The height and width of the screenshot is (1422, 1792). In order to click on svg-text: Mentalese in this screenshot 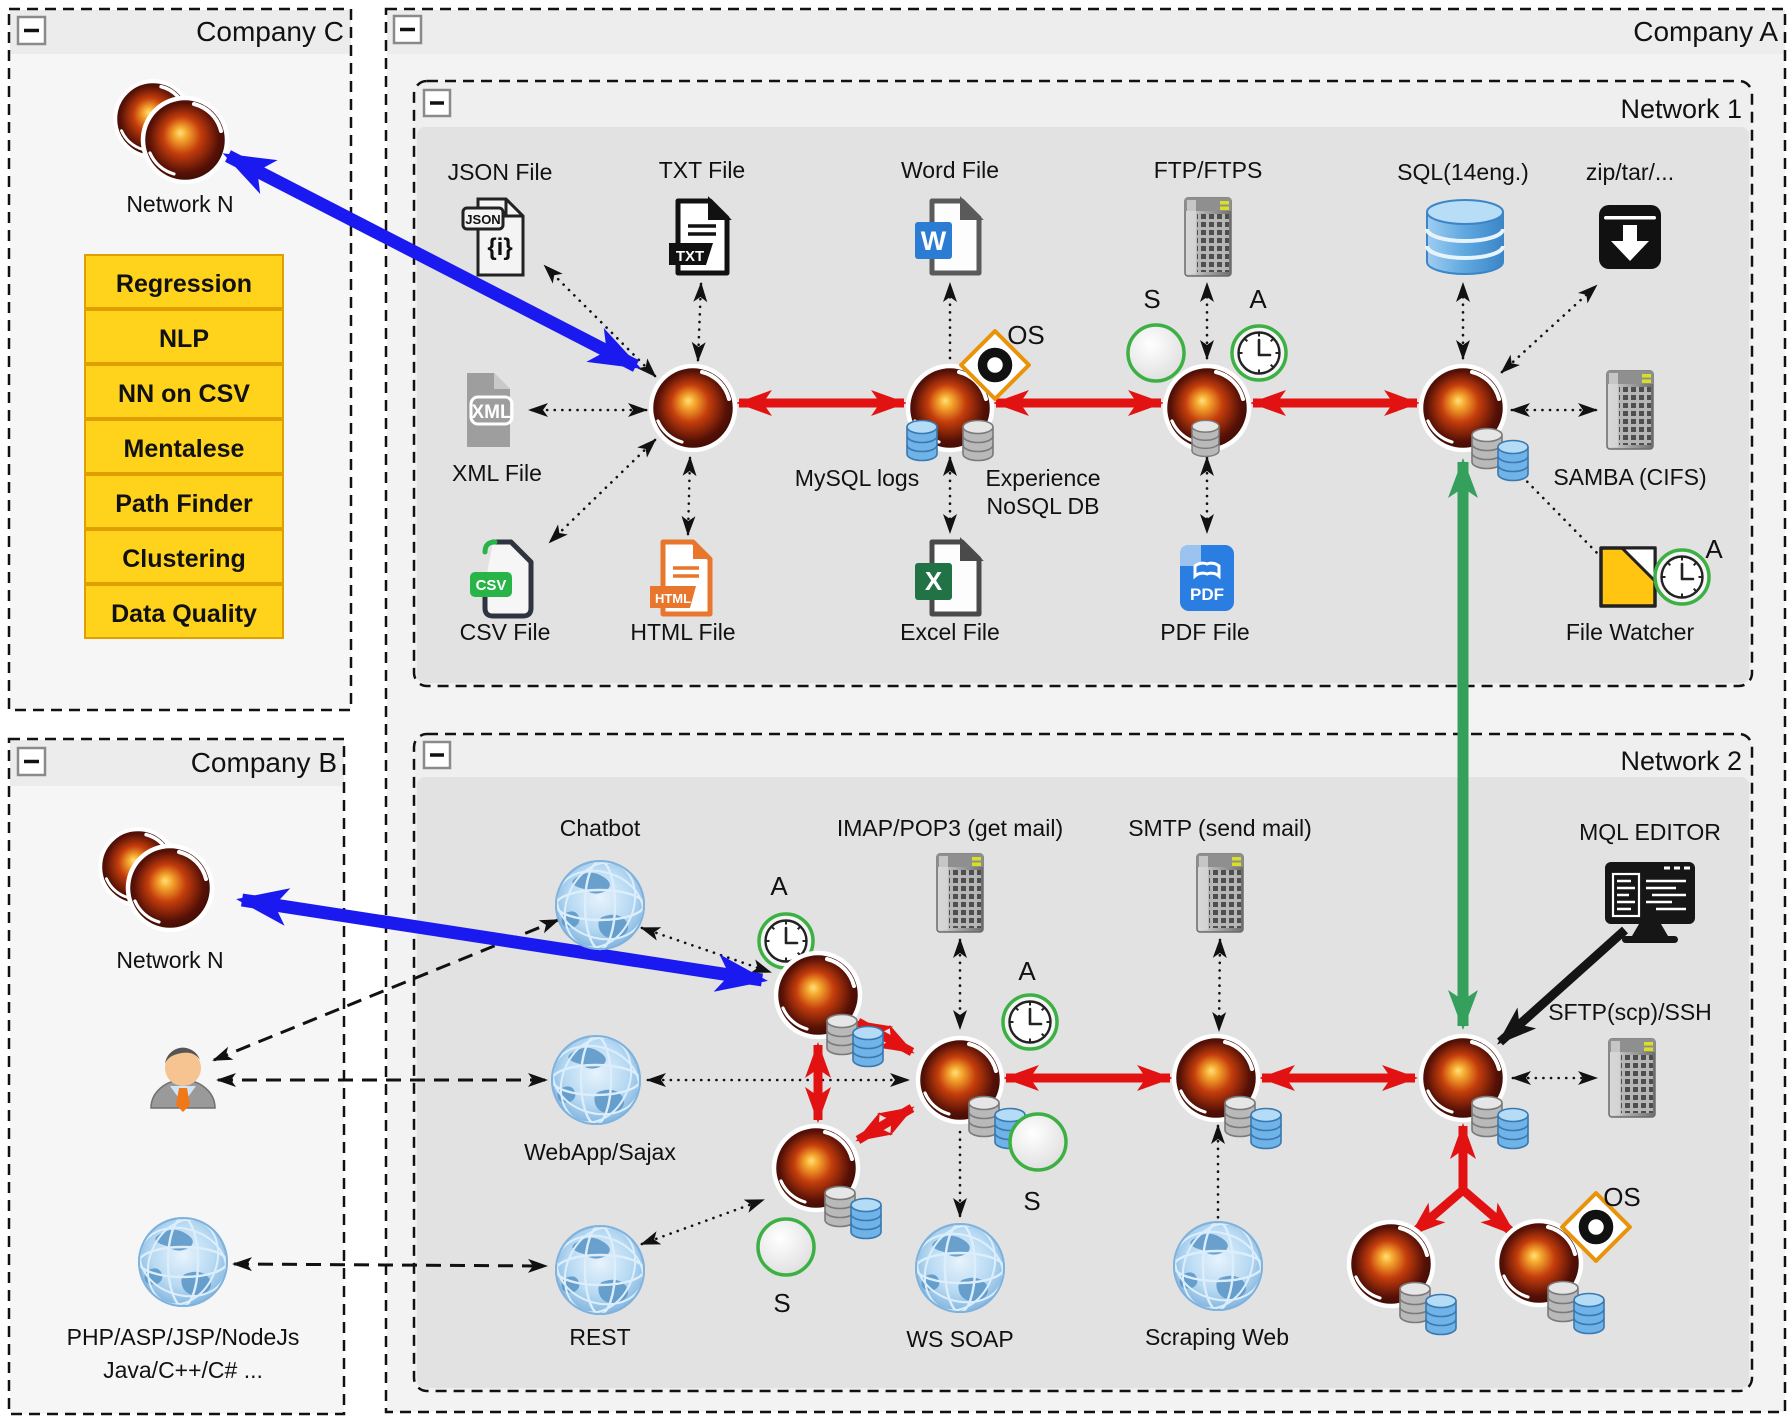, I will do `click(184, 449)`.